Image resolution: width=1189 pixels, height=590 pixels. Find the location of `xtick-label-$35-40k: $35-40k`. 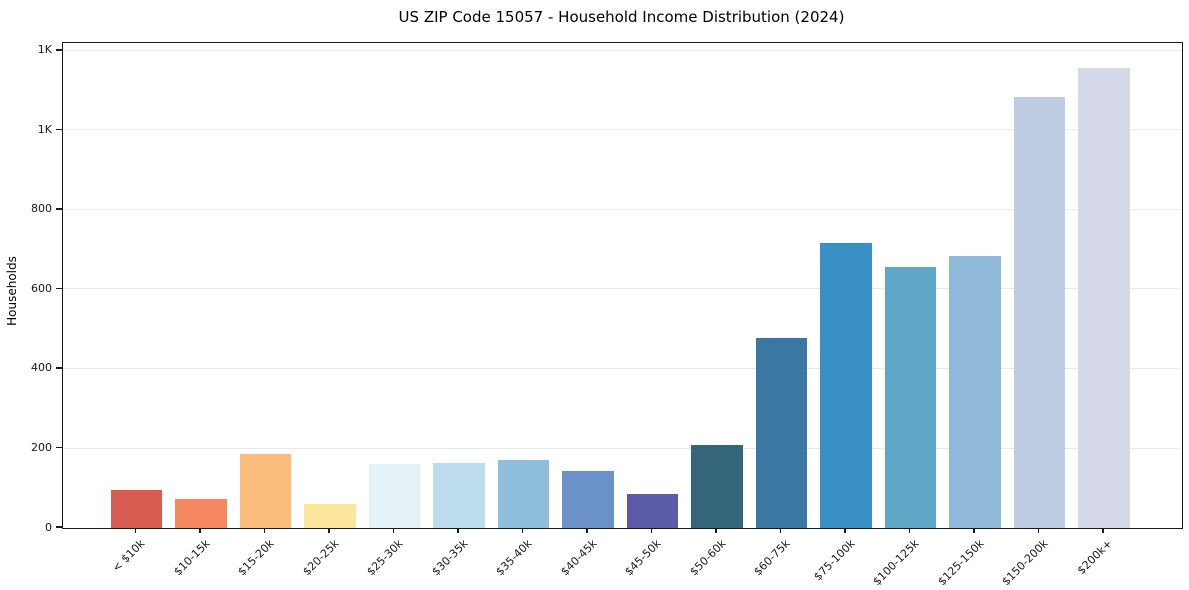

xtick-label-$35-40k: $35-40k is located at coordinates (514, 558).